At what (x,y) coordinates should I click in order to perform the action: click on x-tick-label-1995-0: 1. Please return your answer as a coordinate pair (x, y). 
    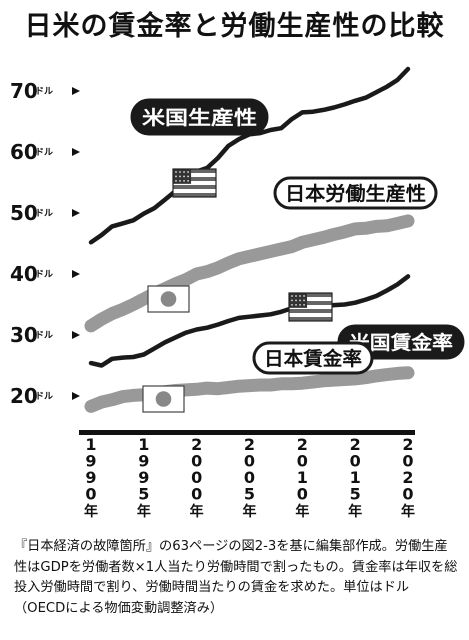
    Looking at the image, I should click on (143, 444).